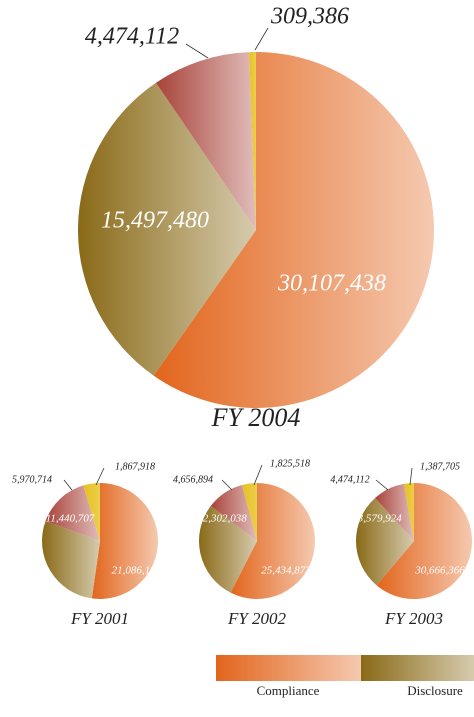  Describe the element at coordinates (155, 221) in the screenshot. I see `data-label: 15,497,480` at that location.